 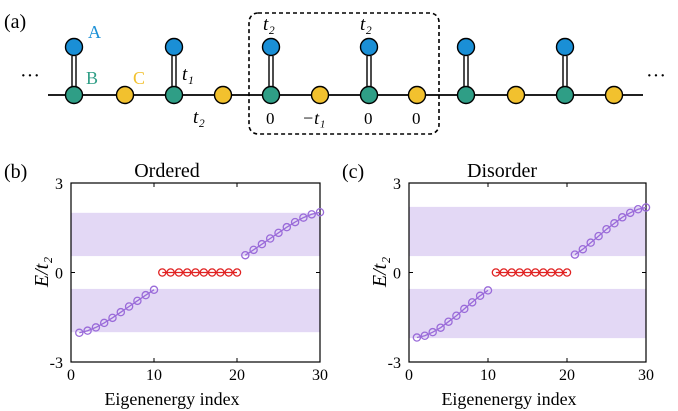 What do you see at coordinates (508, 399) in the screenshot?
I see `x-axis-label: Eigenenergy index` at bounding box center [508, 399].